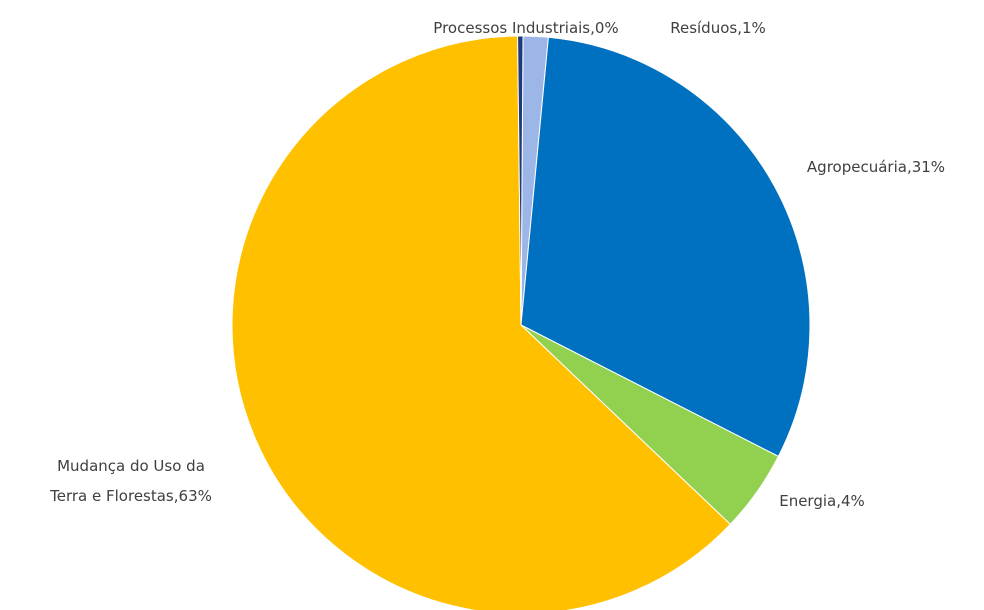 This screenshot has height=610, width=984. I want to click on label-energia: Energia,4%, so click(822, 501).